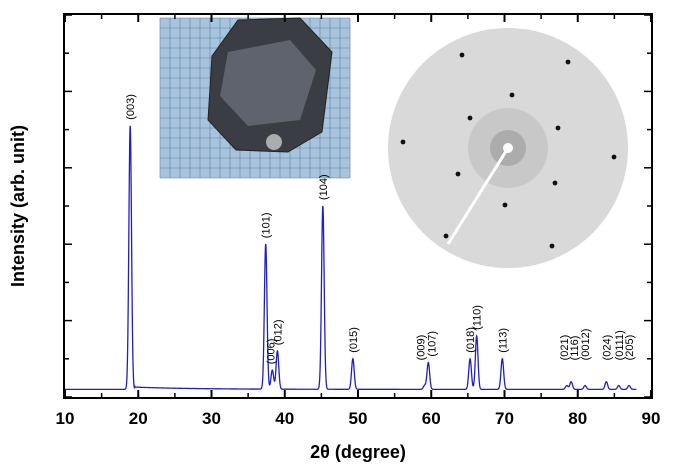 This screenshot has width=678, height=466. I want to click on peak-label: (205), so click(630, 348).